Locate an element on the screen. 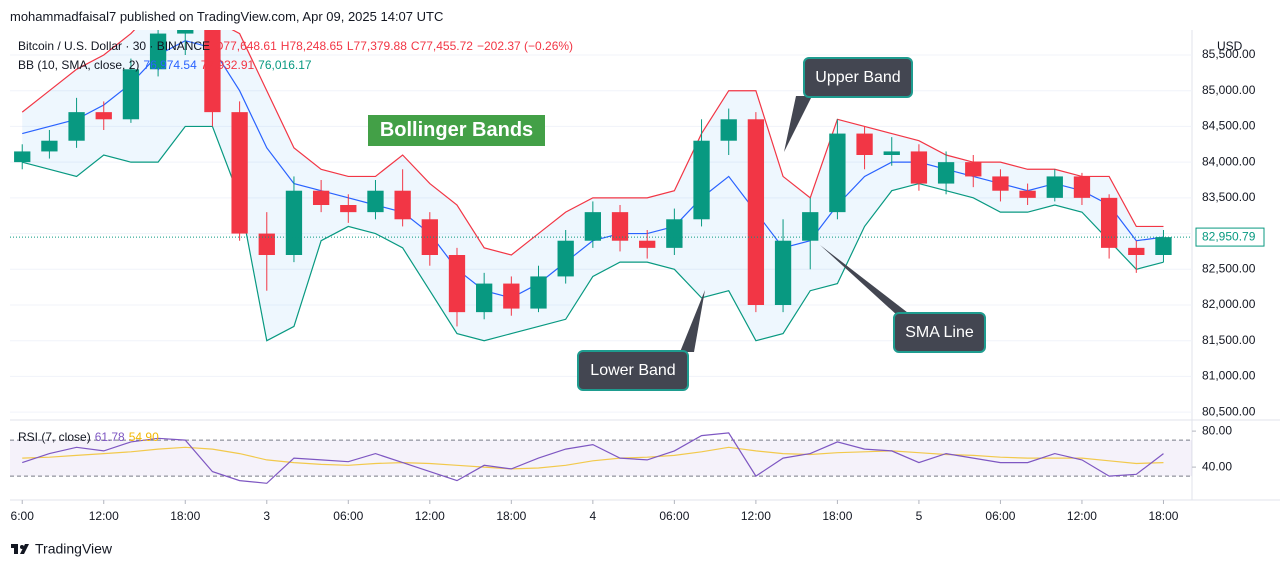 The width and height of the screenshot is (1280, 569). title-badge: Bollinger Bands is located at coordinates (456, 130).